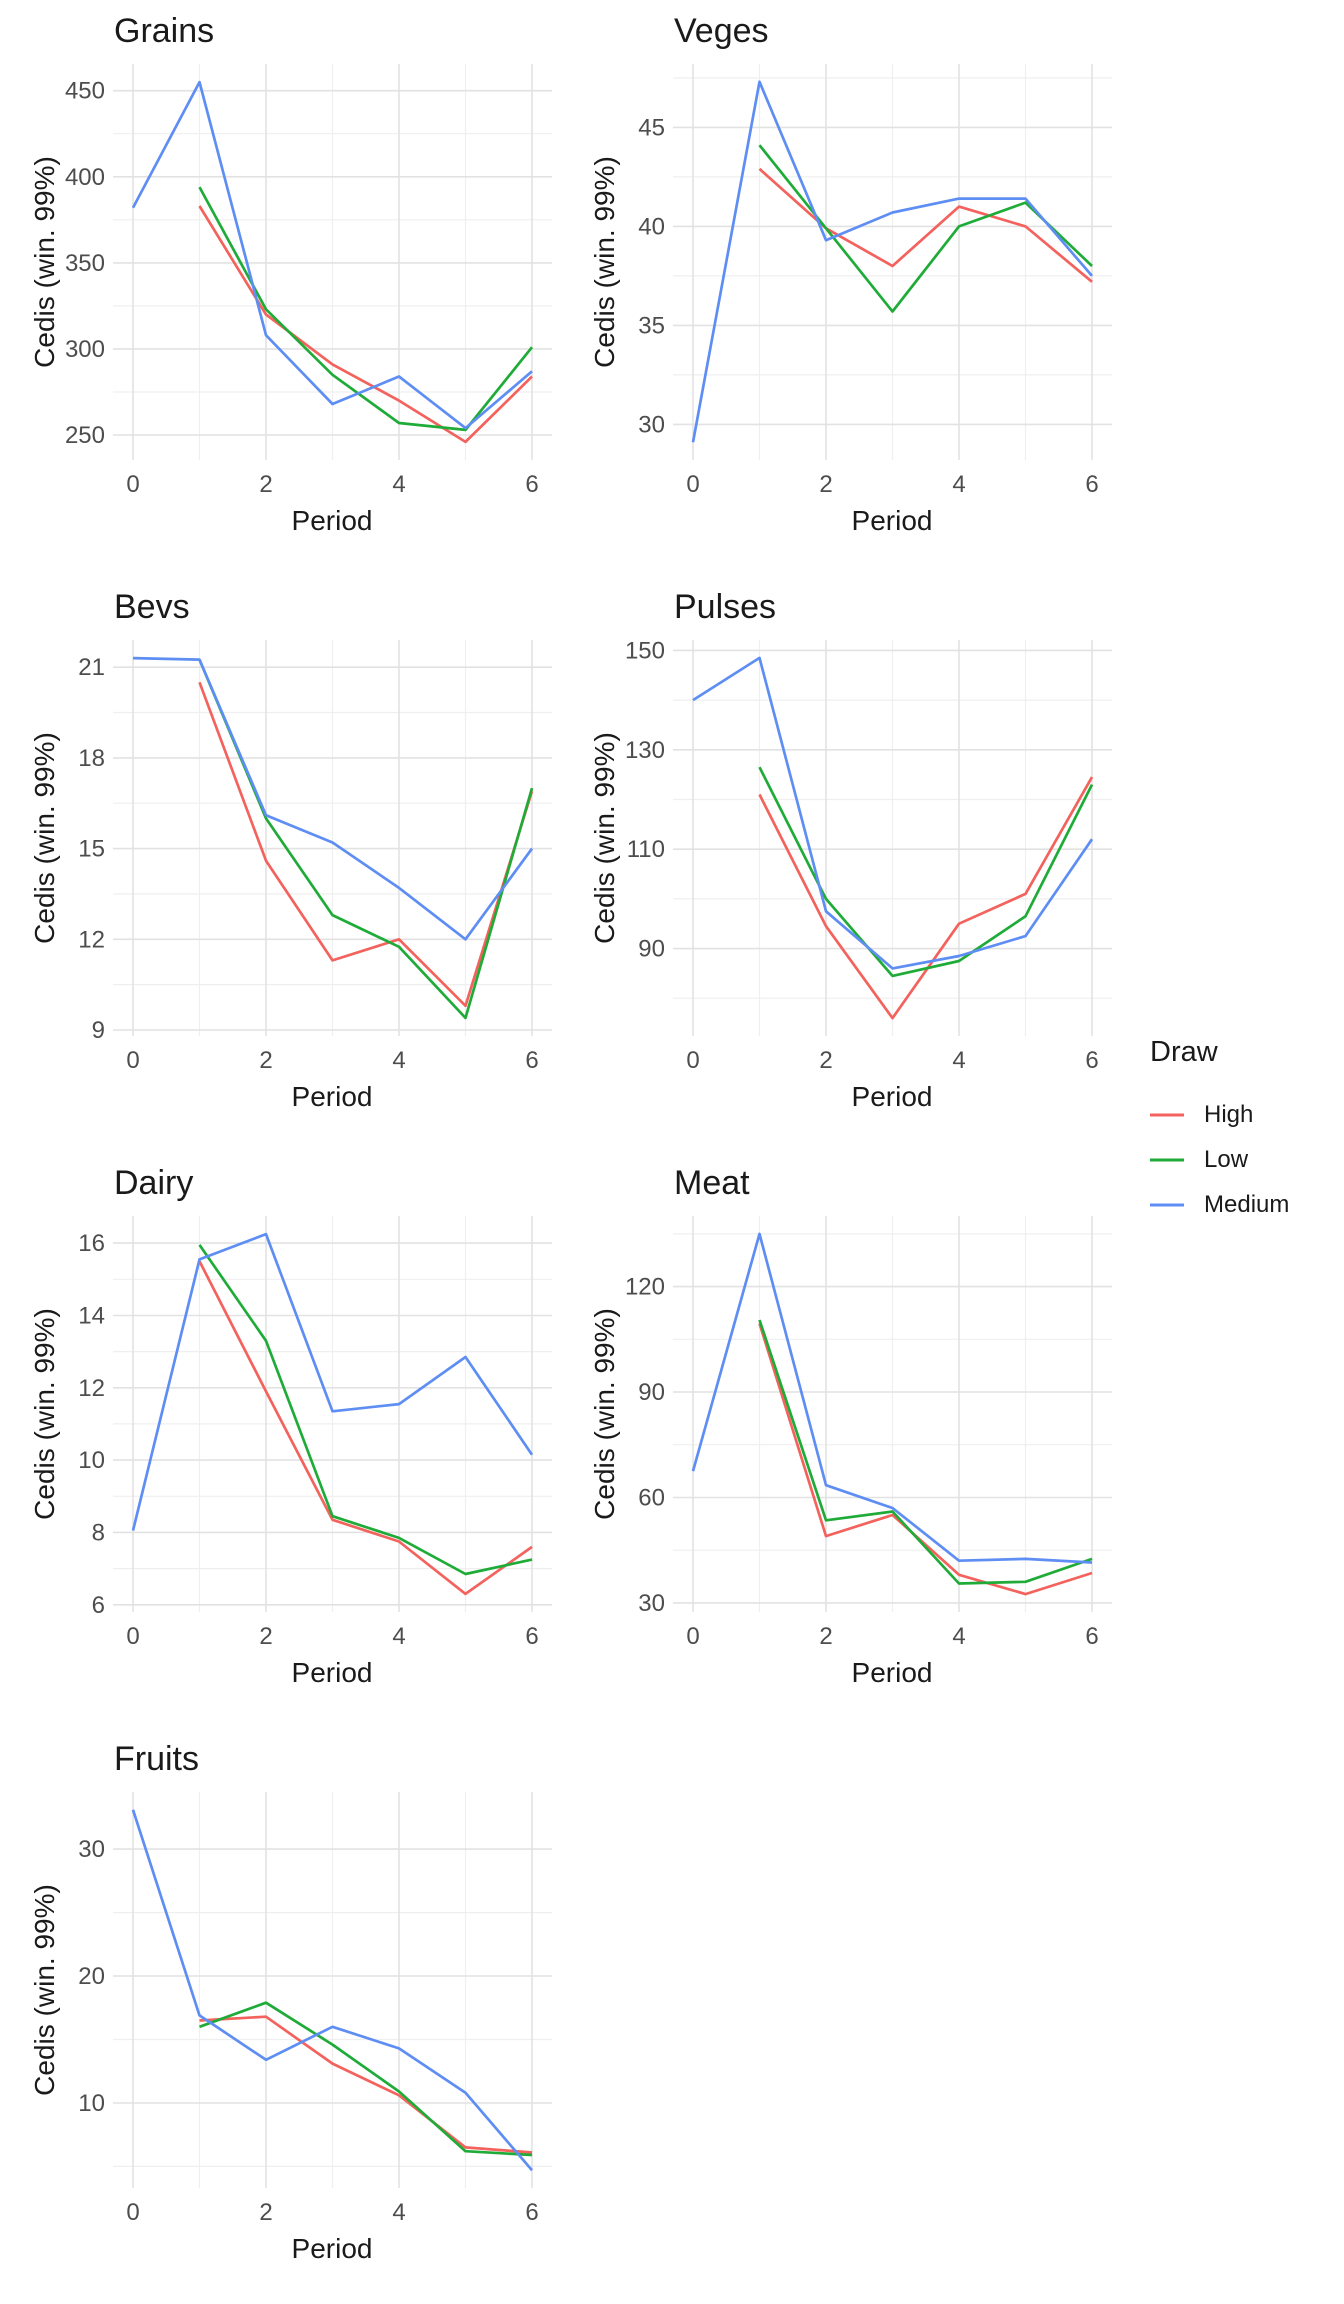 This screenshot has height=2304, width=1344. What do you see at coordinates (1245, 1205) in the screenshot?
I see `legend-item-medium: Medium` at bounding box center [1245, 1205].